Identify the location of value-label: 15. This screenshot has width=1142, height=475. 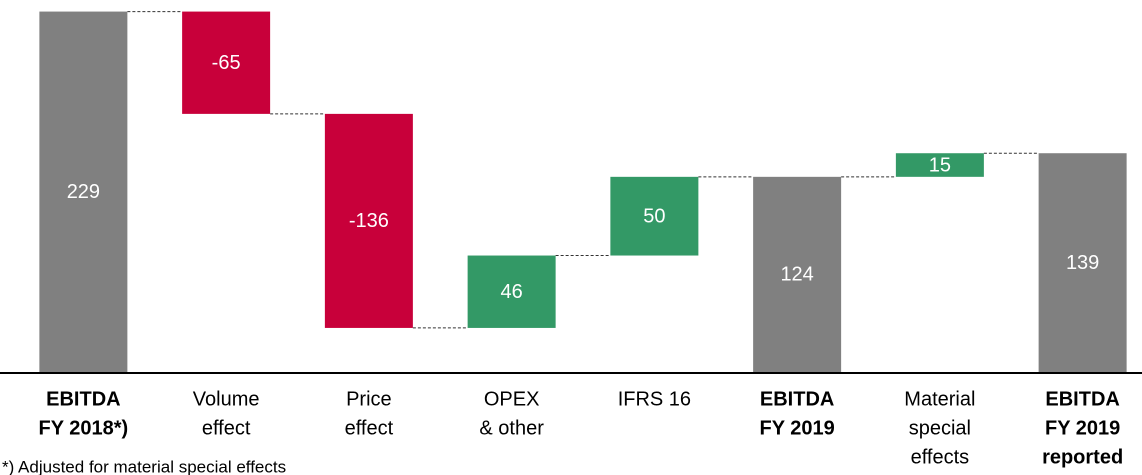
(940, 165).